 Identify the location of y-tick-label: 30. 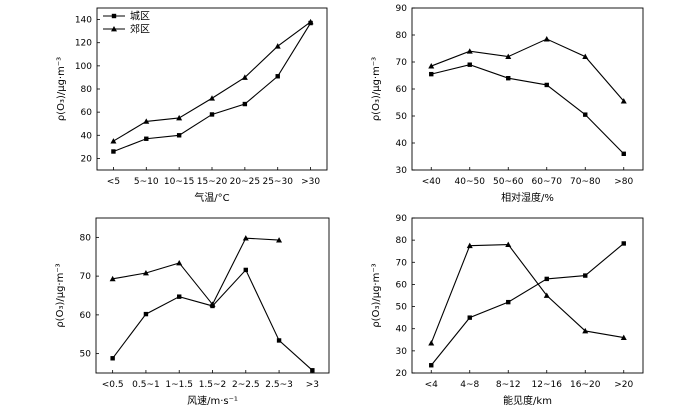
(402, 171).